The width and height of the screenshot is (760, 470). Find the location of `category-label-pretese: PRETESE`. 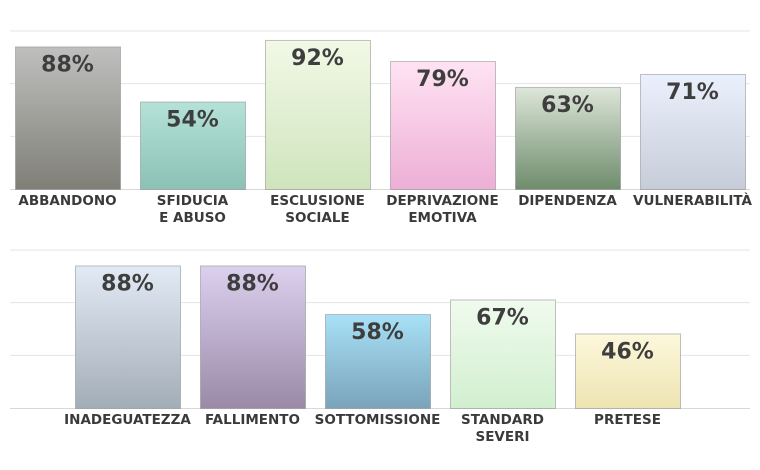

category-label-pretese: PRETESE is located at coordinates (627, 420).